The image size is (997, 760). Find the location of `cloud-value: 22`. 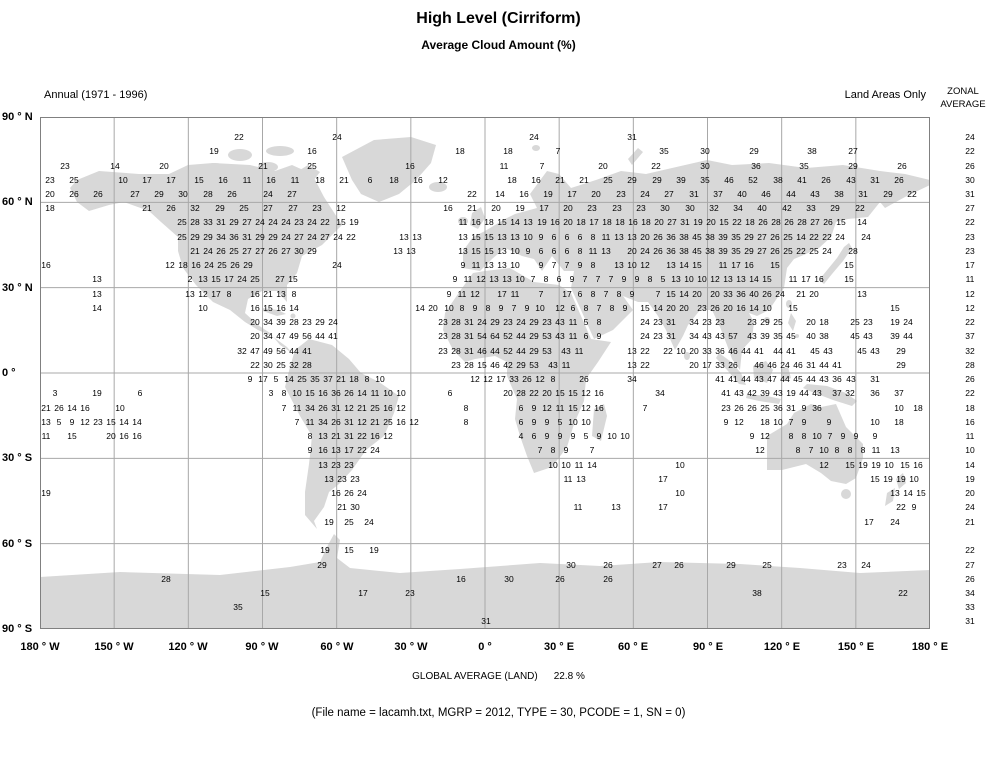

cloud-value: 22 is located at coordinates (645, 350).